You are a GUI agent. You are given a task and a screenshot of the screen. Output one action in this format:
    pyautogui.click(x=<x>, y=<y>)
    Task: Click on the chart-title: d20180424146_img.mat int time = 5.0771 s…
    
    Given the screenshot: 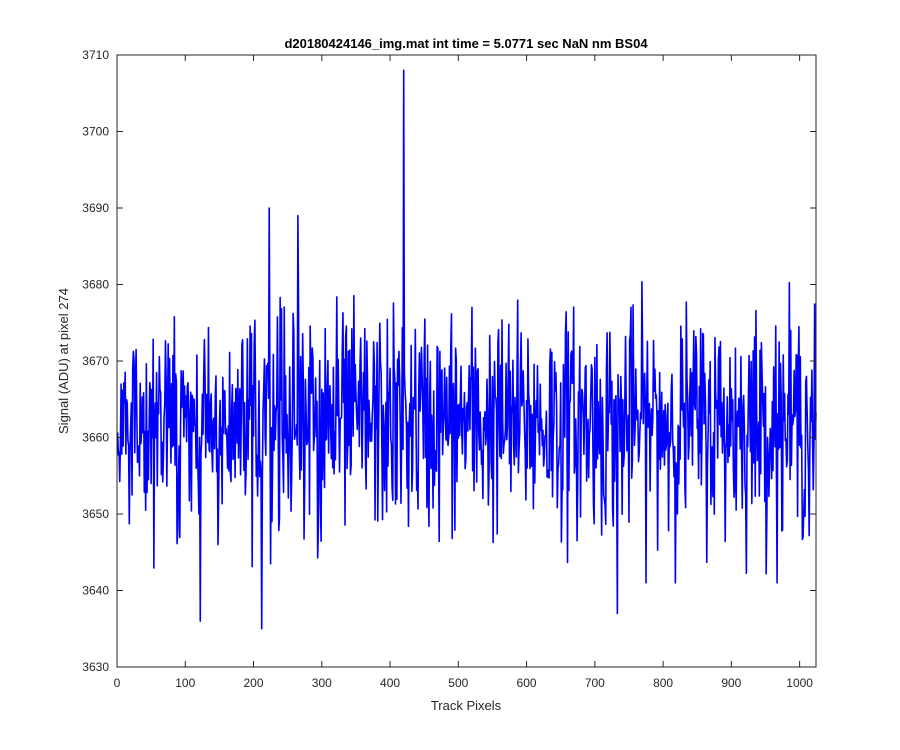 What is the action you would take?
    pyautogui.click(x=466, y=43)
    